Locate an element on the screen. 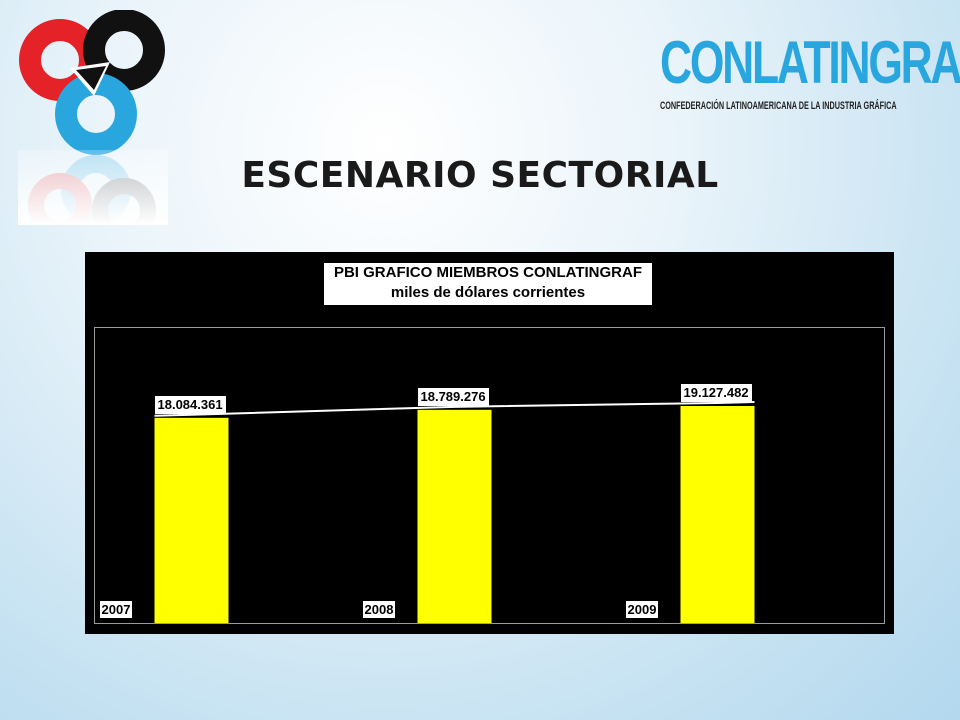  trend-line is located at coordinates (454, 408).